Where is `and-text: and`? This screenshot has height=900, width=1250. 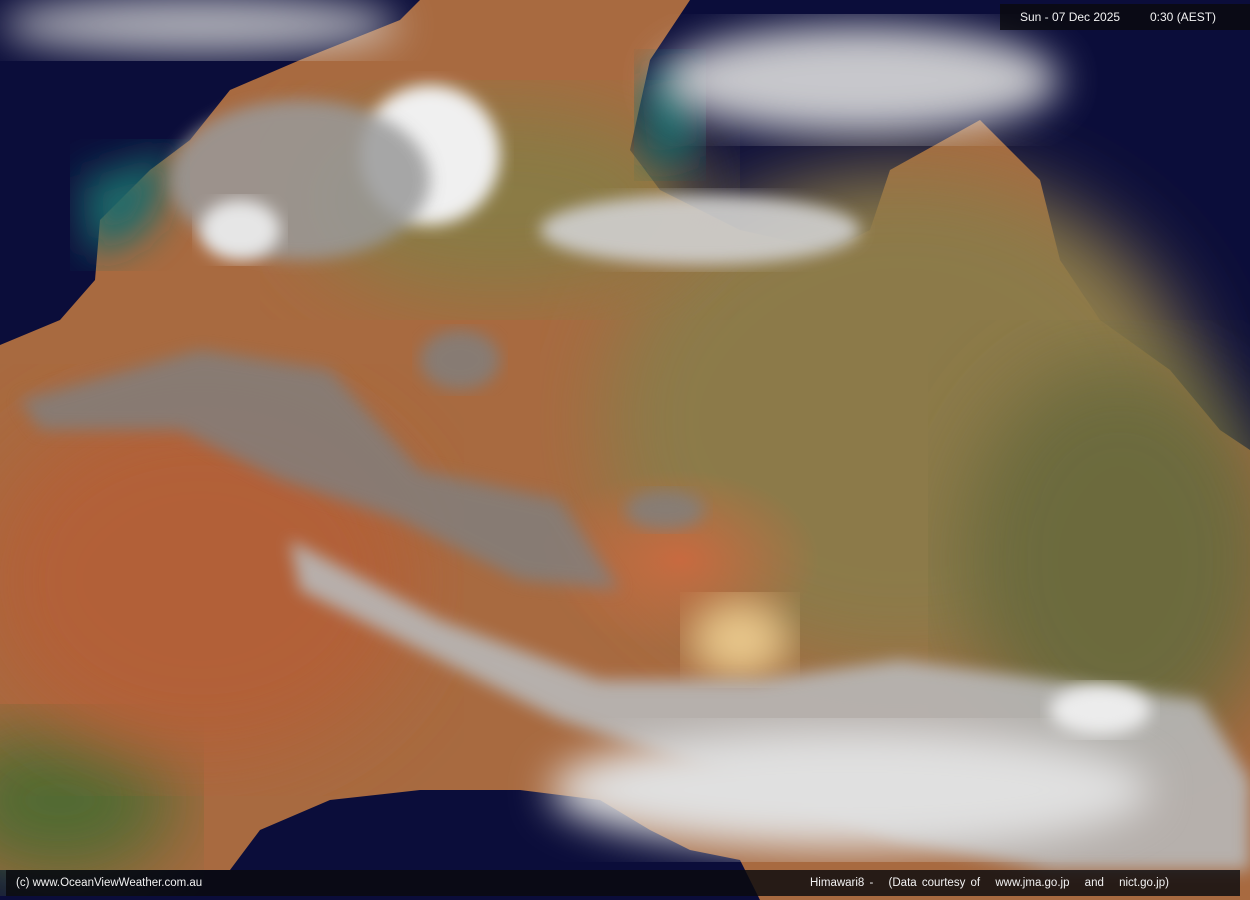 and-text: and is located at coordinates (1094, 883).